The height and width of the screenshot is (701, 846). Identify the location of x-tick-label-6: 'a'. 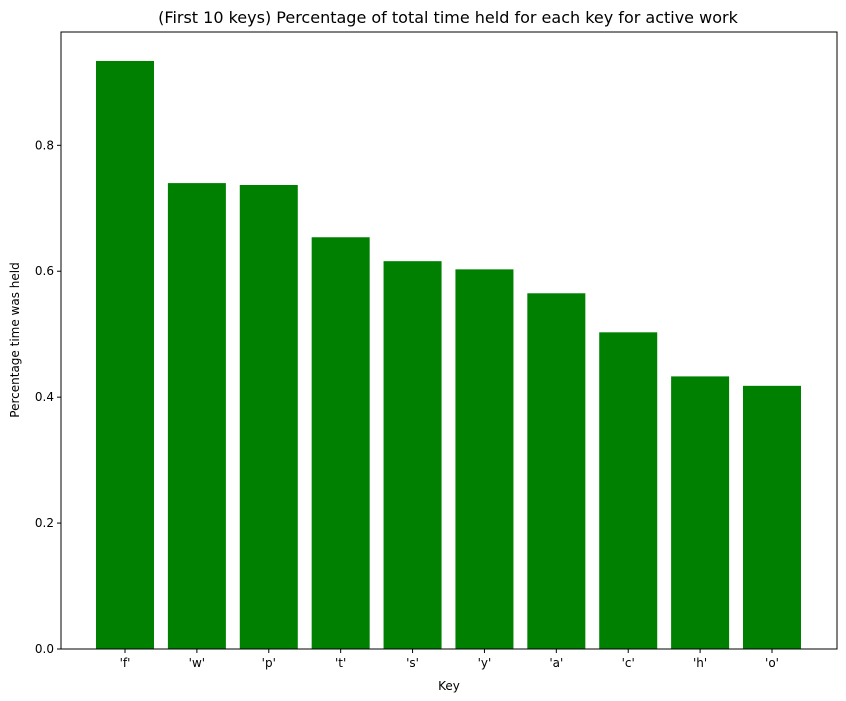
(556, 663).